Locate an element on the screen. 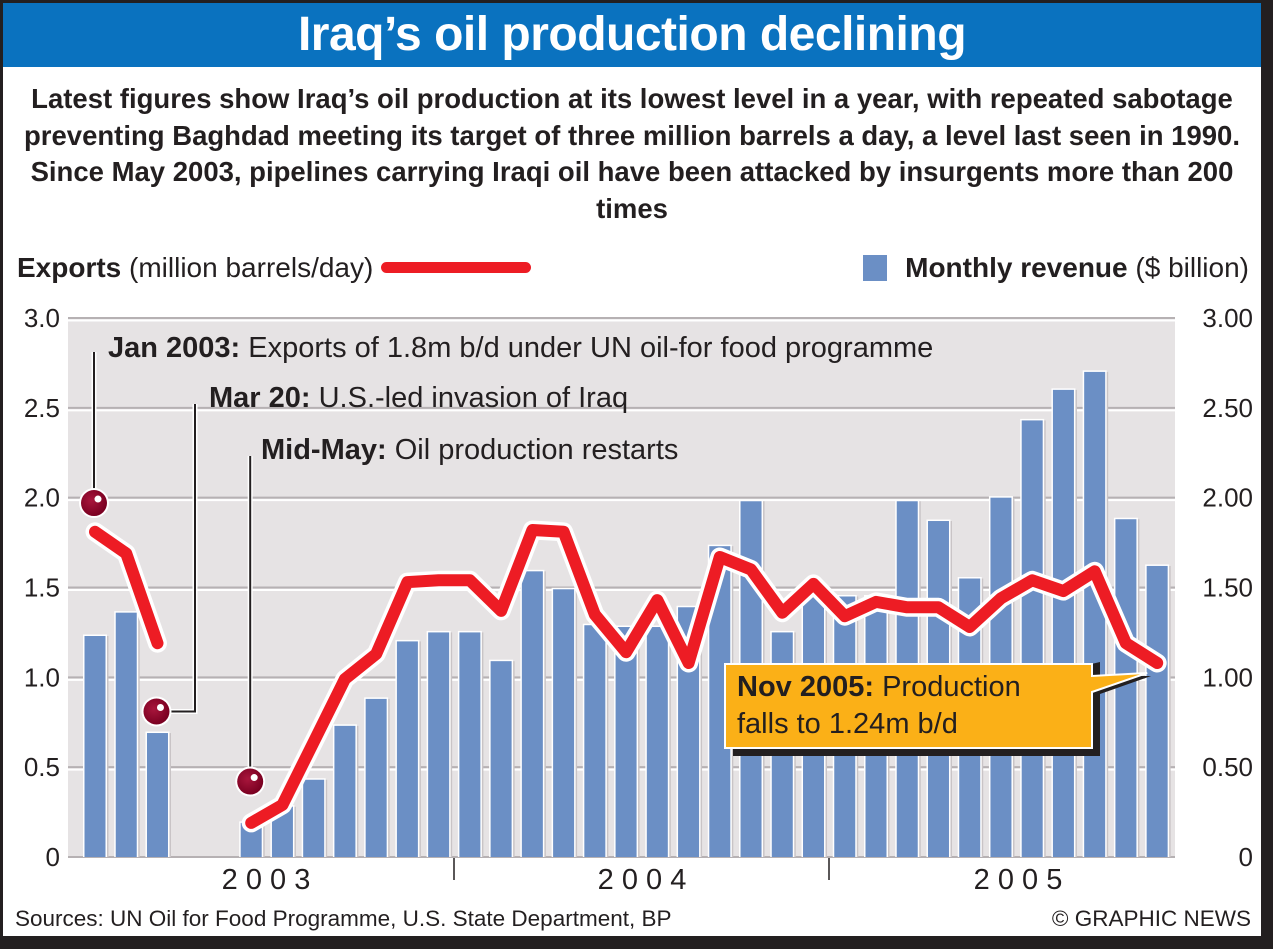 This screenshot has height=949, width=1273. event-annotation: Mid-May: Oil production restarts is located at coordinates (469, 450).